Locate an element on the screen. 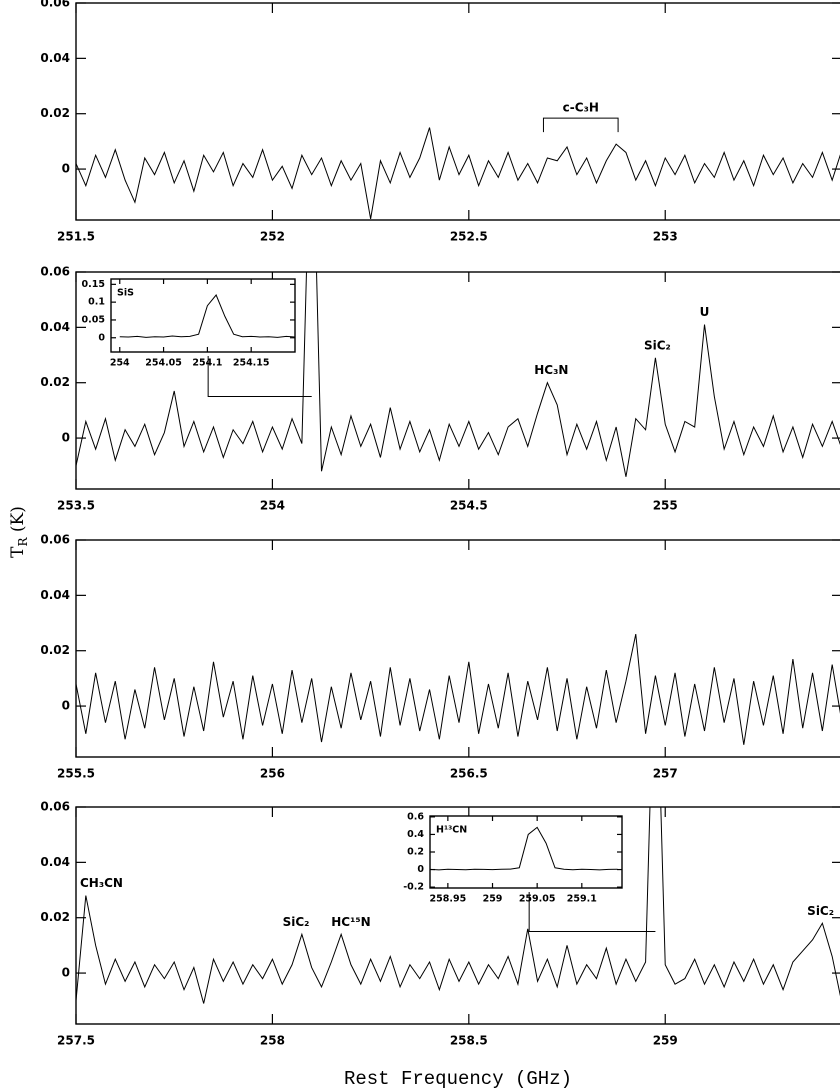 The width and height of the screenshot is (840, 1091). annotation: c-C₃H is located at coordinates (581, 108).